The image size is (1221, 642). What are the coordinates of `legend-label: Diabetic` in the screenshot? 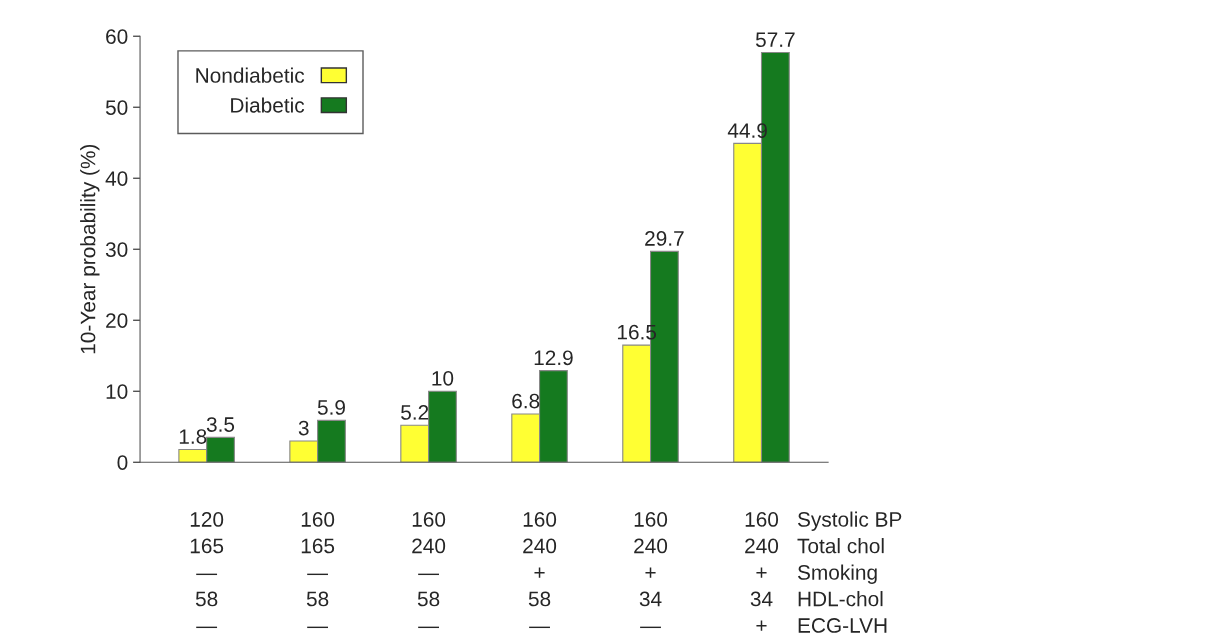 It's located at (268, 105).